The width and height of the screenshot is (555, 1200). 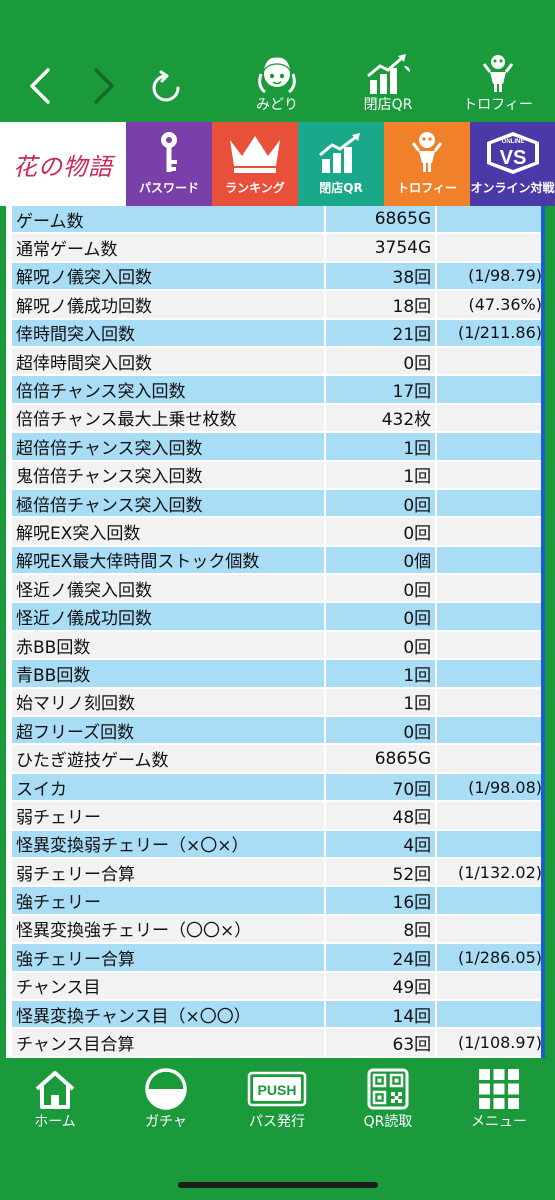 What do you see at coordinates (278, 702) in the screenshot?
I see `stats-row: 始マリノ刻回数 1回` at bounding box center [278, 702].